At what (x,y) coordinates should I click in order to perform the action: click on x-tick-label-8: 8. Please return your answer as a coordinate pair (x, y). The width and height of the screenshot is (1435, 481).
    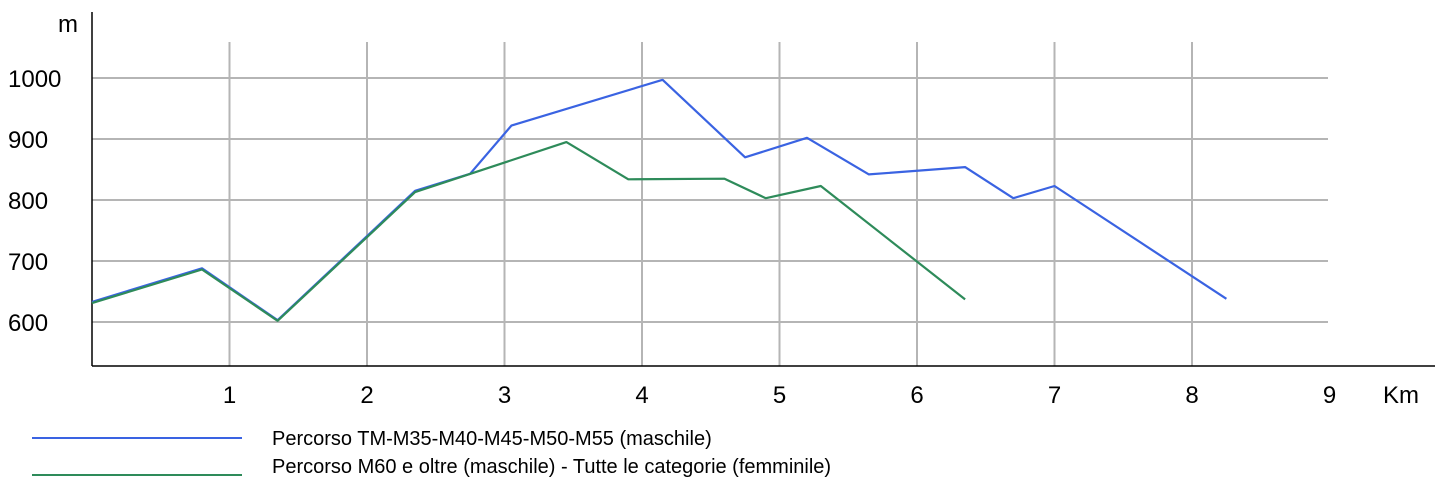
    Looking at the image, I should click on (1191, 395).